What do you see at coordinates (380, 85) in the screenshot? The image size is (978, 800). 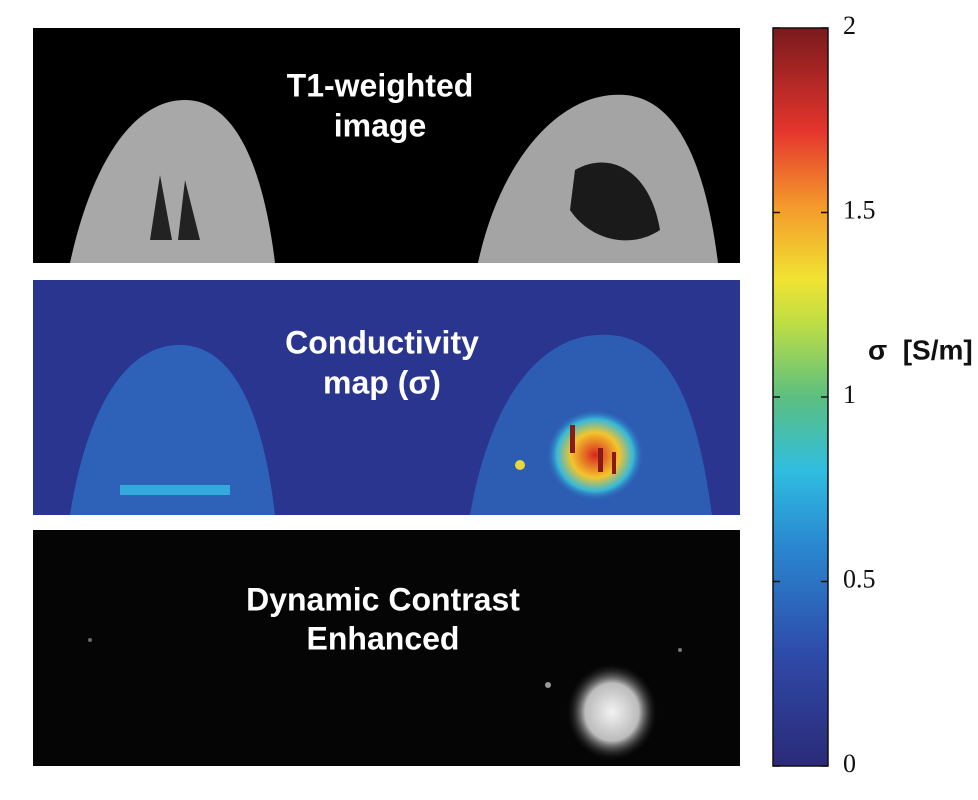 I see `panel-label: T1-weighted` at bounding box center [380, 85].